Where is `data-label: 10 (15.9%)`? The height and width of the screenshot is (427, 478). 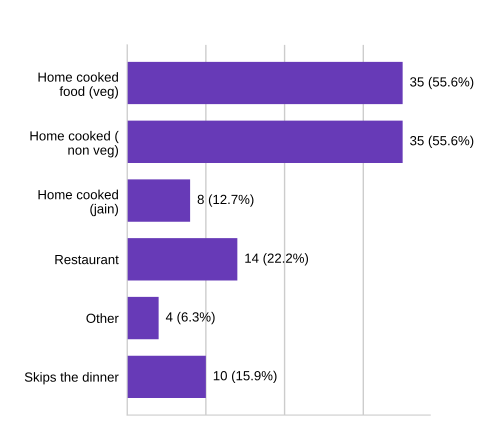 data-label: 10 (15.9%) is located at coordinates (245, 376).